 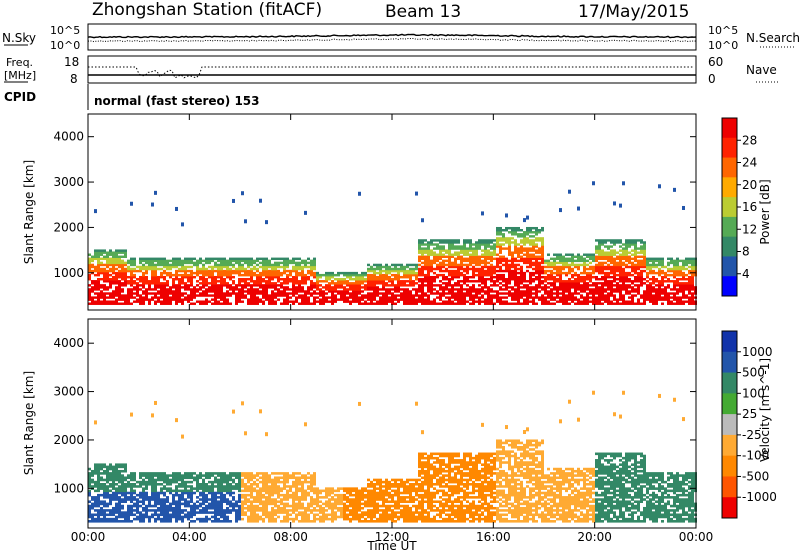 I want to click on noise-left-label: N.Sky, so click(x=19, y=38).